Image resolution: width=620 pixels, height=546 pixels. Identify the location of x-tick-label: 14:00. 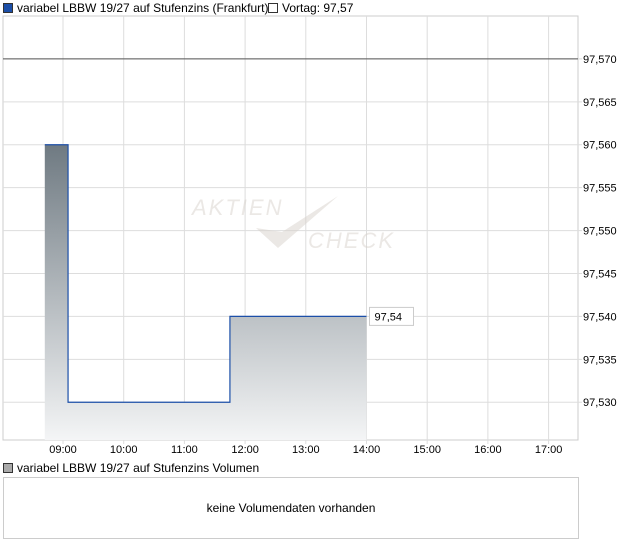
(367, 450).